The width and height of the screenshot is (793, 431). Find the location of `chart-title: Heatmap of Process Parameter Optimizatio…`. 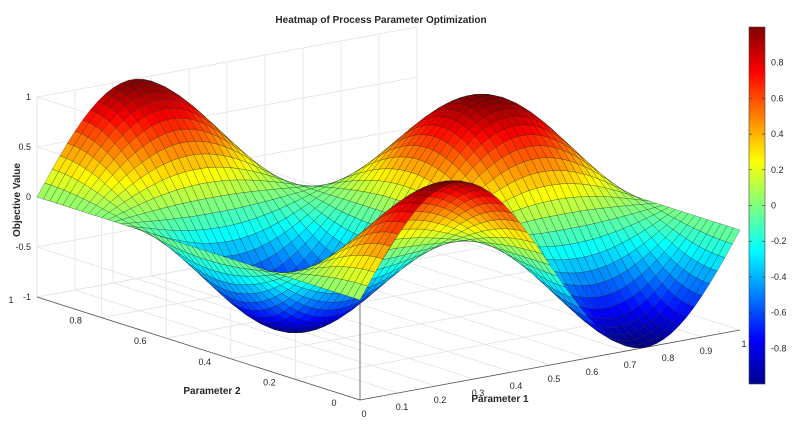

chart-title: Heatmap of Process Parameter Optimizatio… is located at coordinates (380, 20).